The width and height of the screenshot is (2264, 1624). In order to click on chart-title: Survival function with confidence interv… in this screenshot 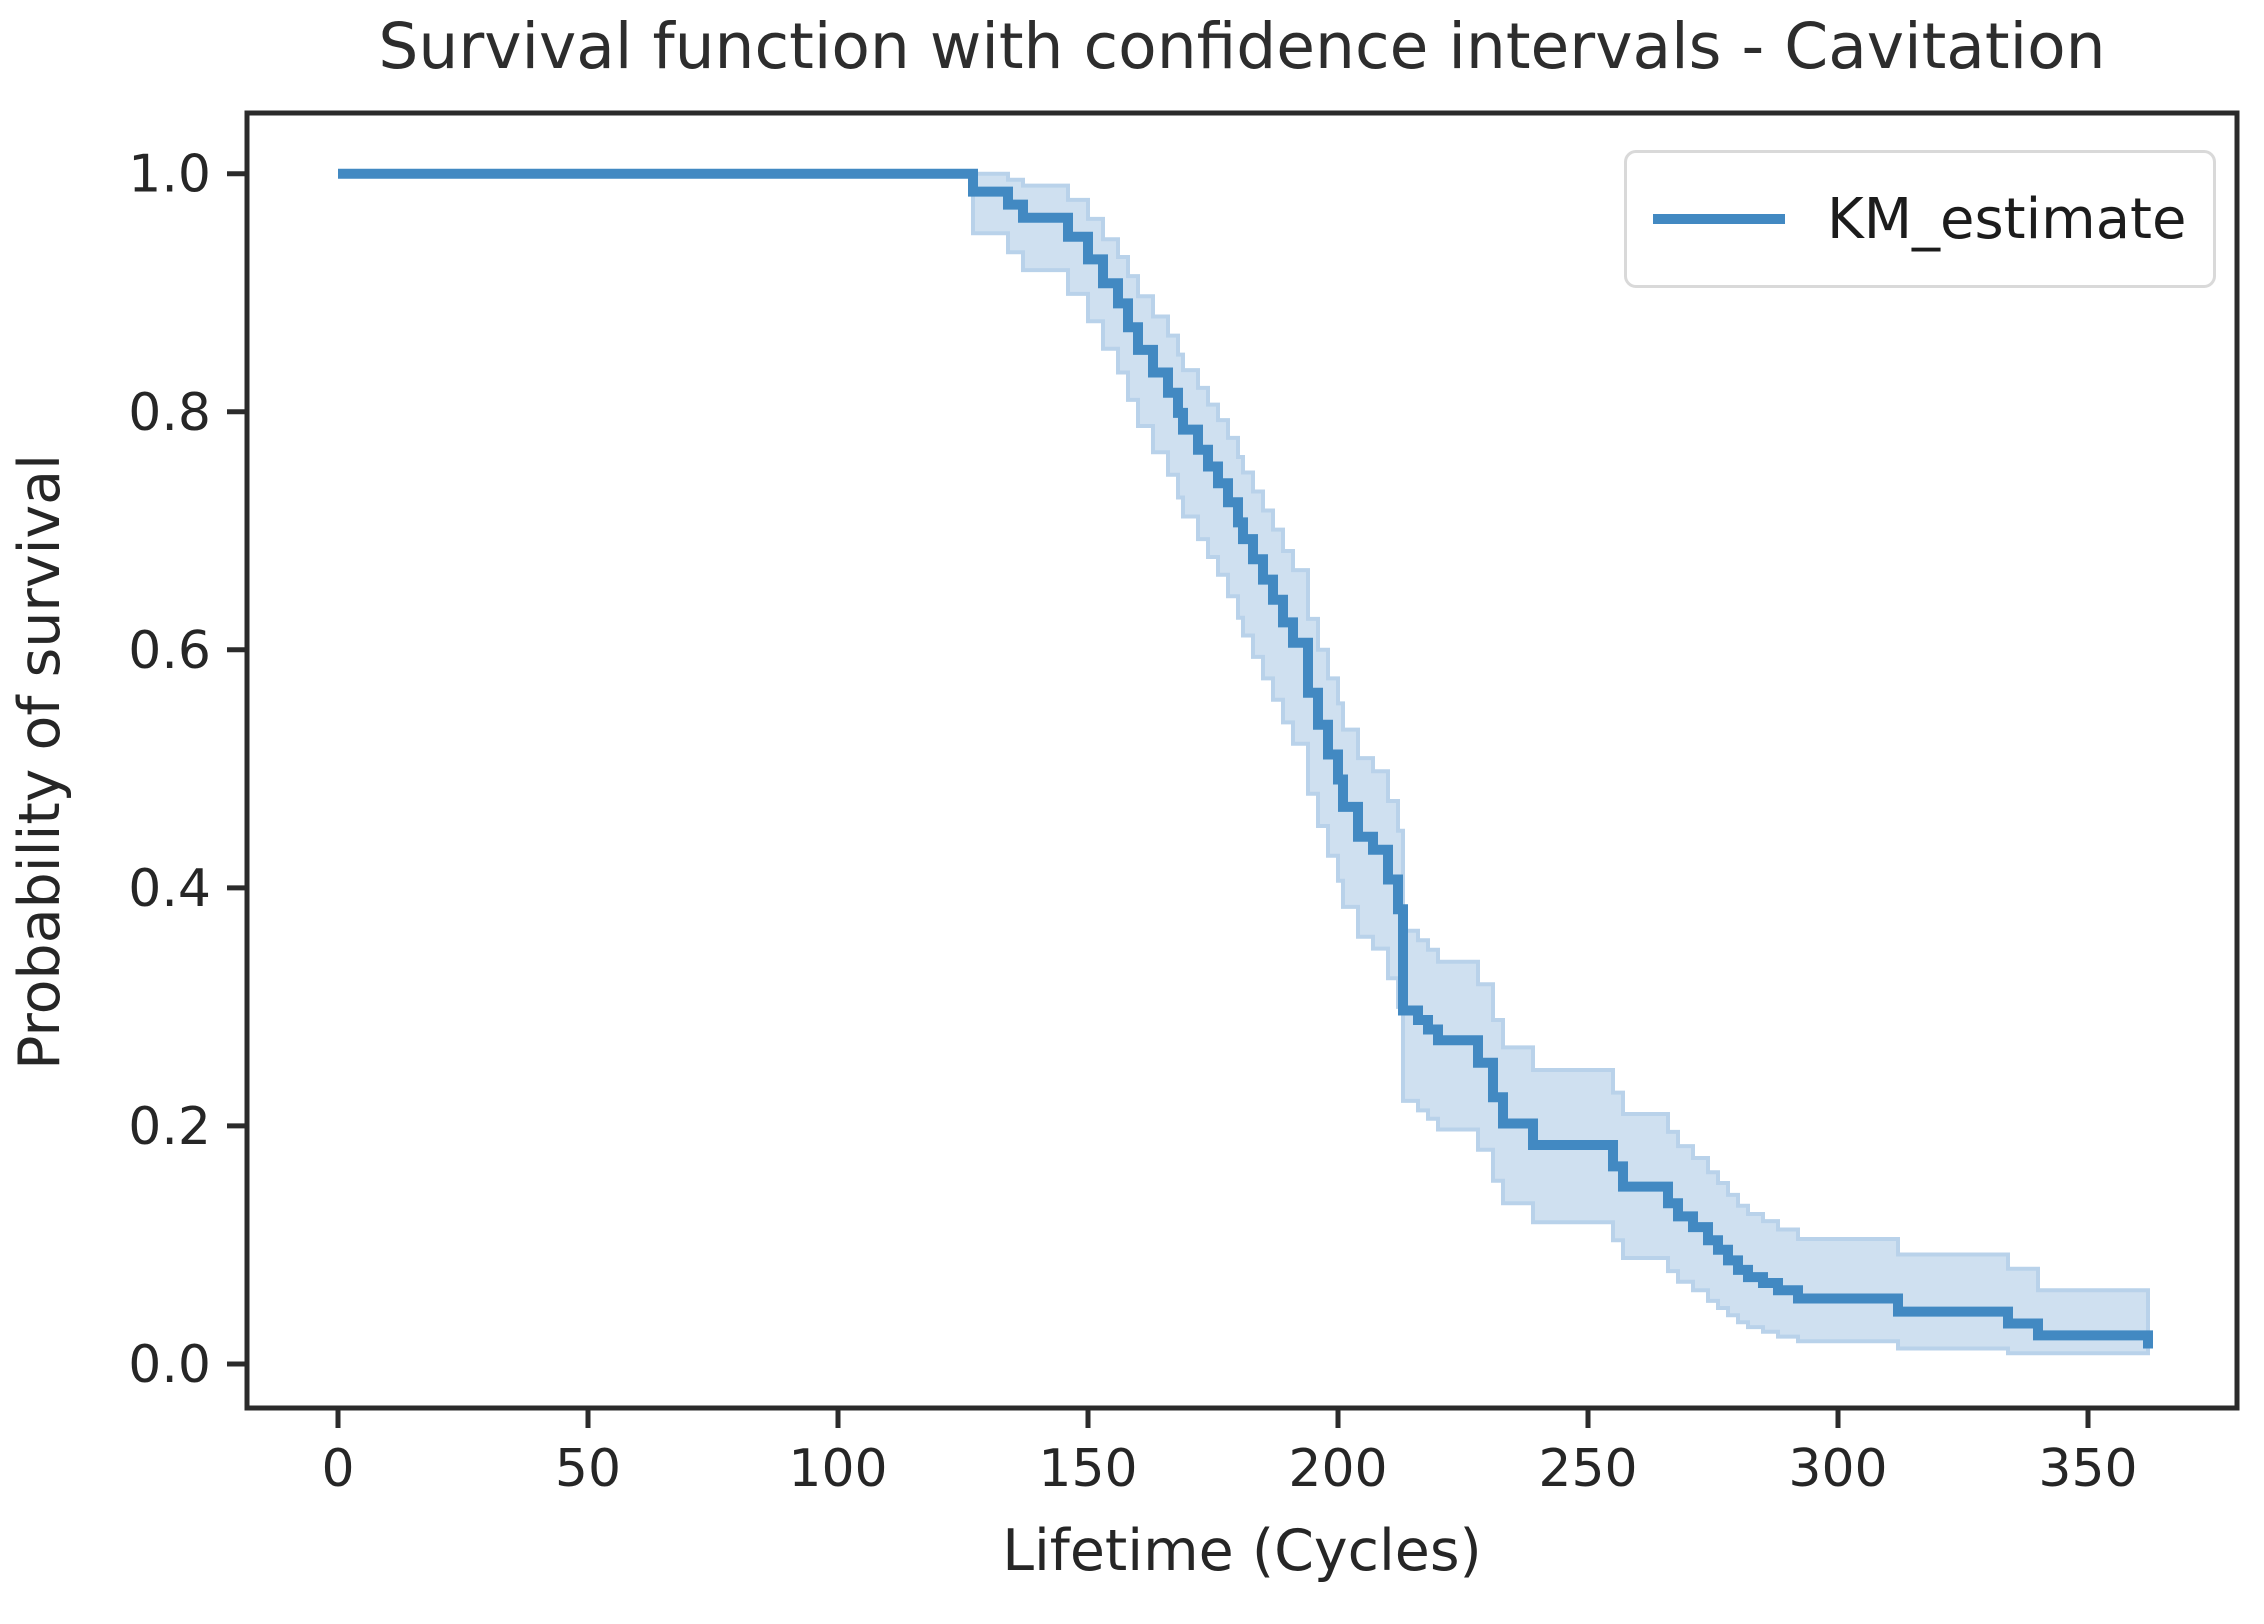, I will do `click(1242, 46)`.